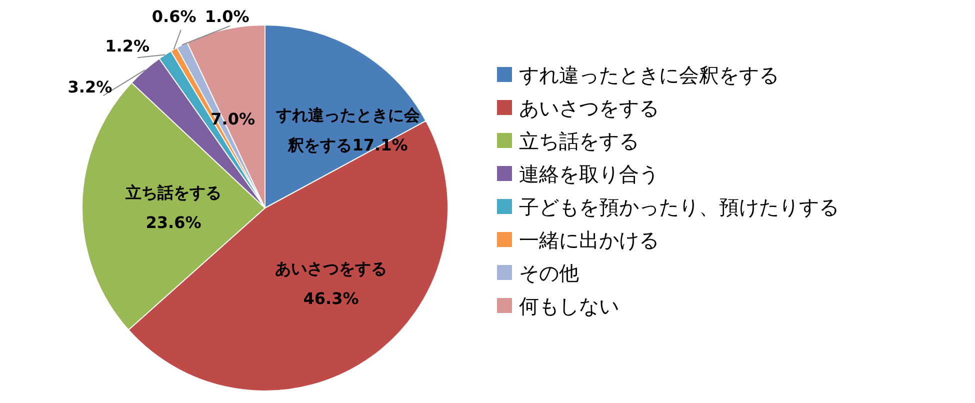 Image resolution: width=975 pixels, height=403 pixels. Describe the element at coordinates (227, 16) in the screenshot. I see `data-label: 1.0%` at that location.